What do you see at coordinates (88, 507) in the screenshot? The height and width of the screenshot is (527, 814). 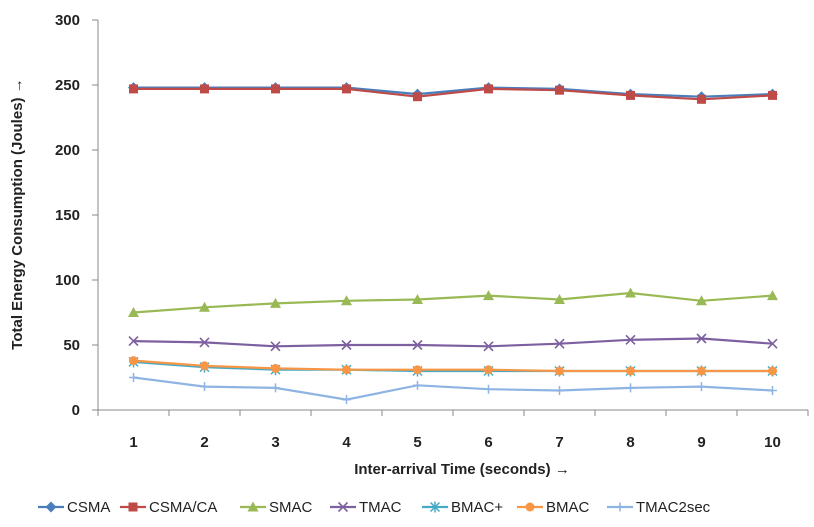 I see `legend-label: CSMA` at bounding box center [88, 507].